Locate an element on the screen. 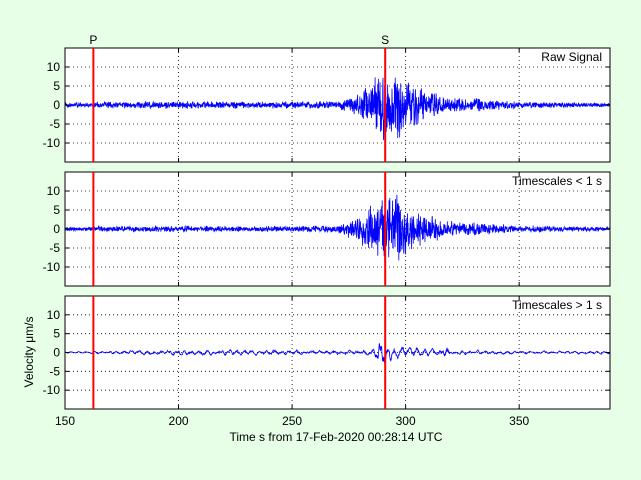 The width and height of the screenshot is (641, 480). phase-label-p: P is located at coordinates (93, 40).